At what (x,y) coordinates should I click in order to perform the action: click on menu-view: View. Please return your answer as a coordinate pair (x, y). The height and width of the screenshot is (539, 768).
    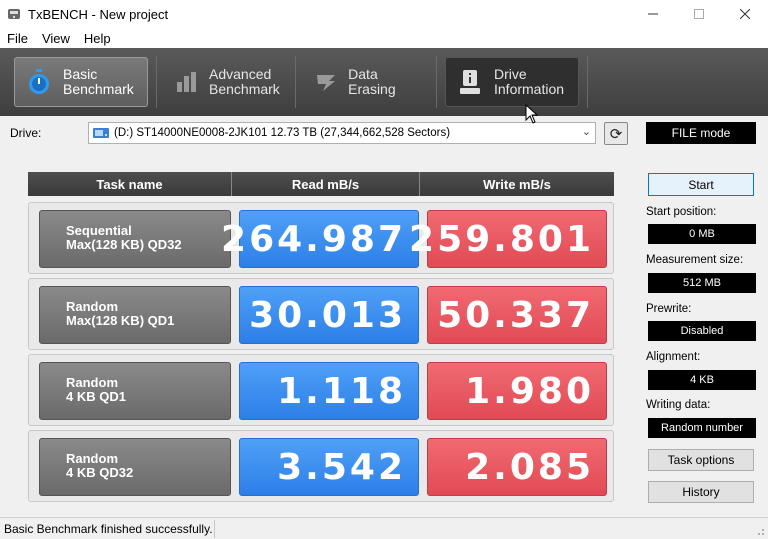
    Looking at the image, I should click on (55, 38).